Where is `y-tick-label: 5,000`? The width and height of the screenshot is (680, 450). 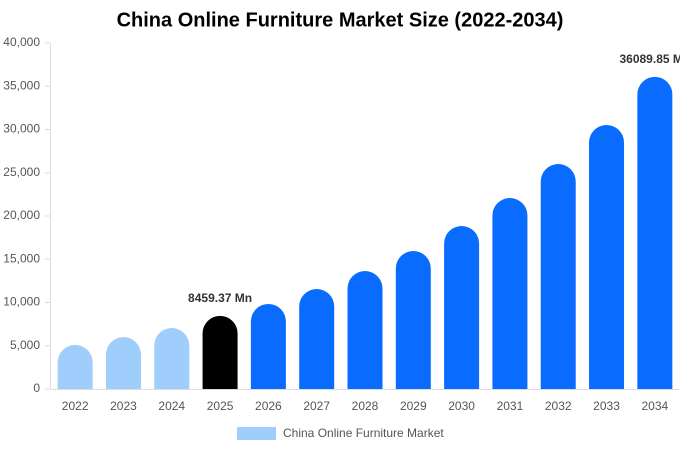
y-tick-label: 5,000 is located at coordinates (25, 345).